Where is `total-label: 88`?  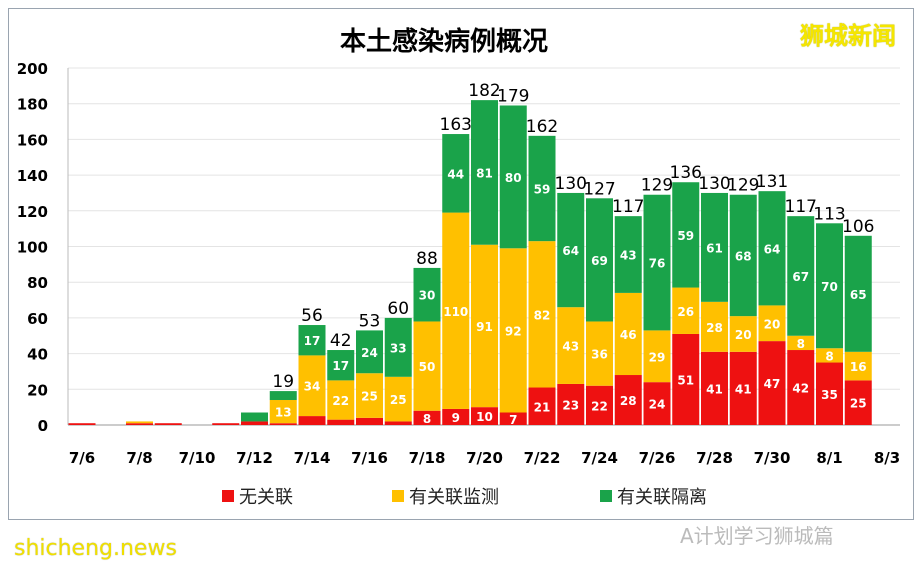 total-label: 88 is located at coordinates (427, 259).